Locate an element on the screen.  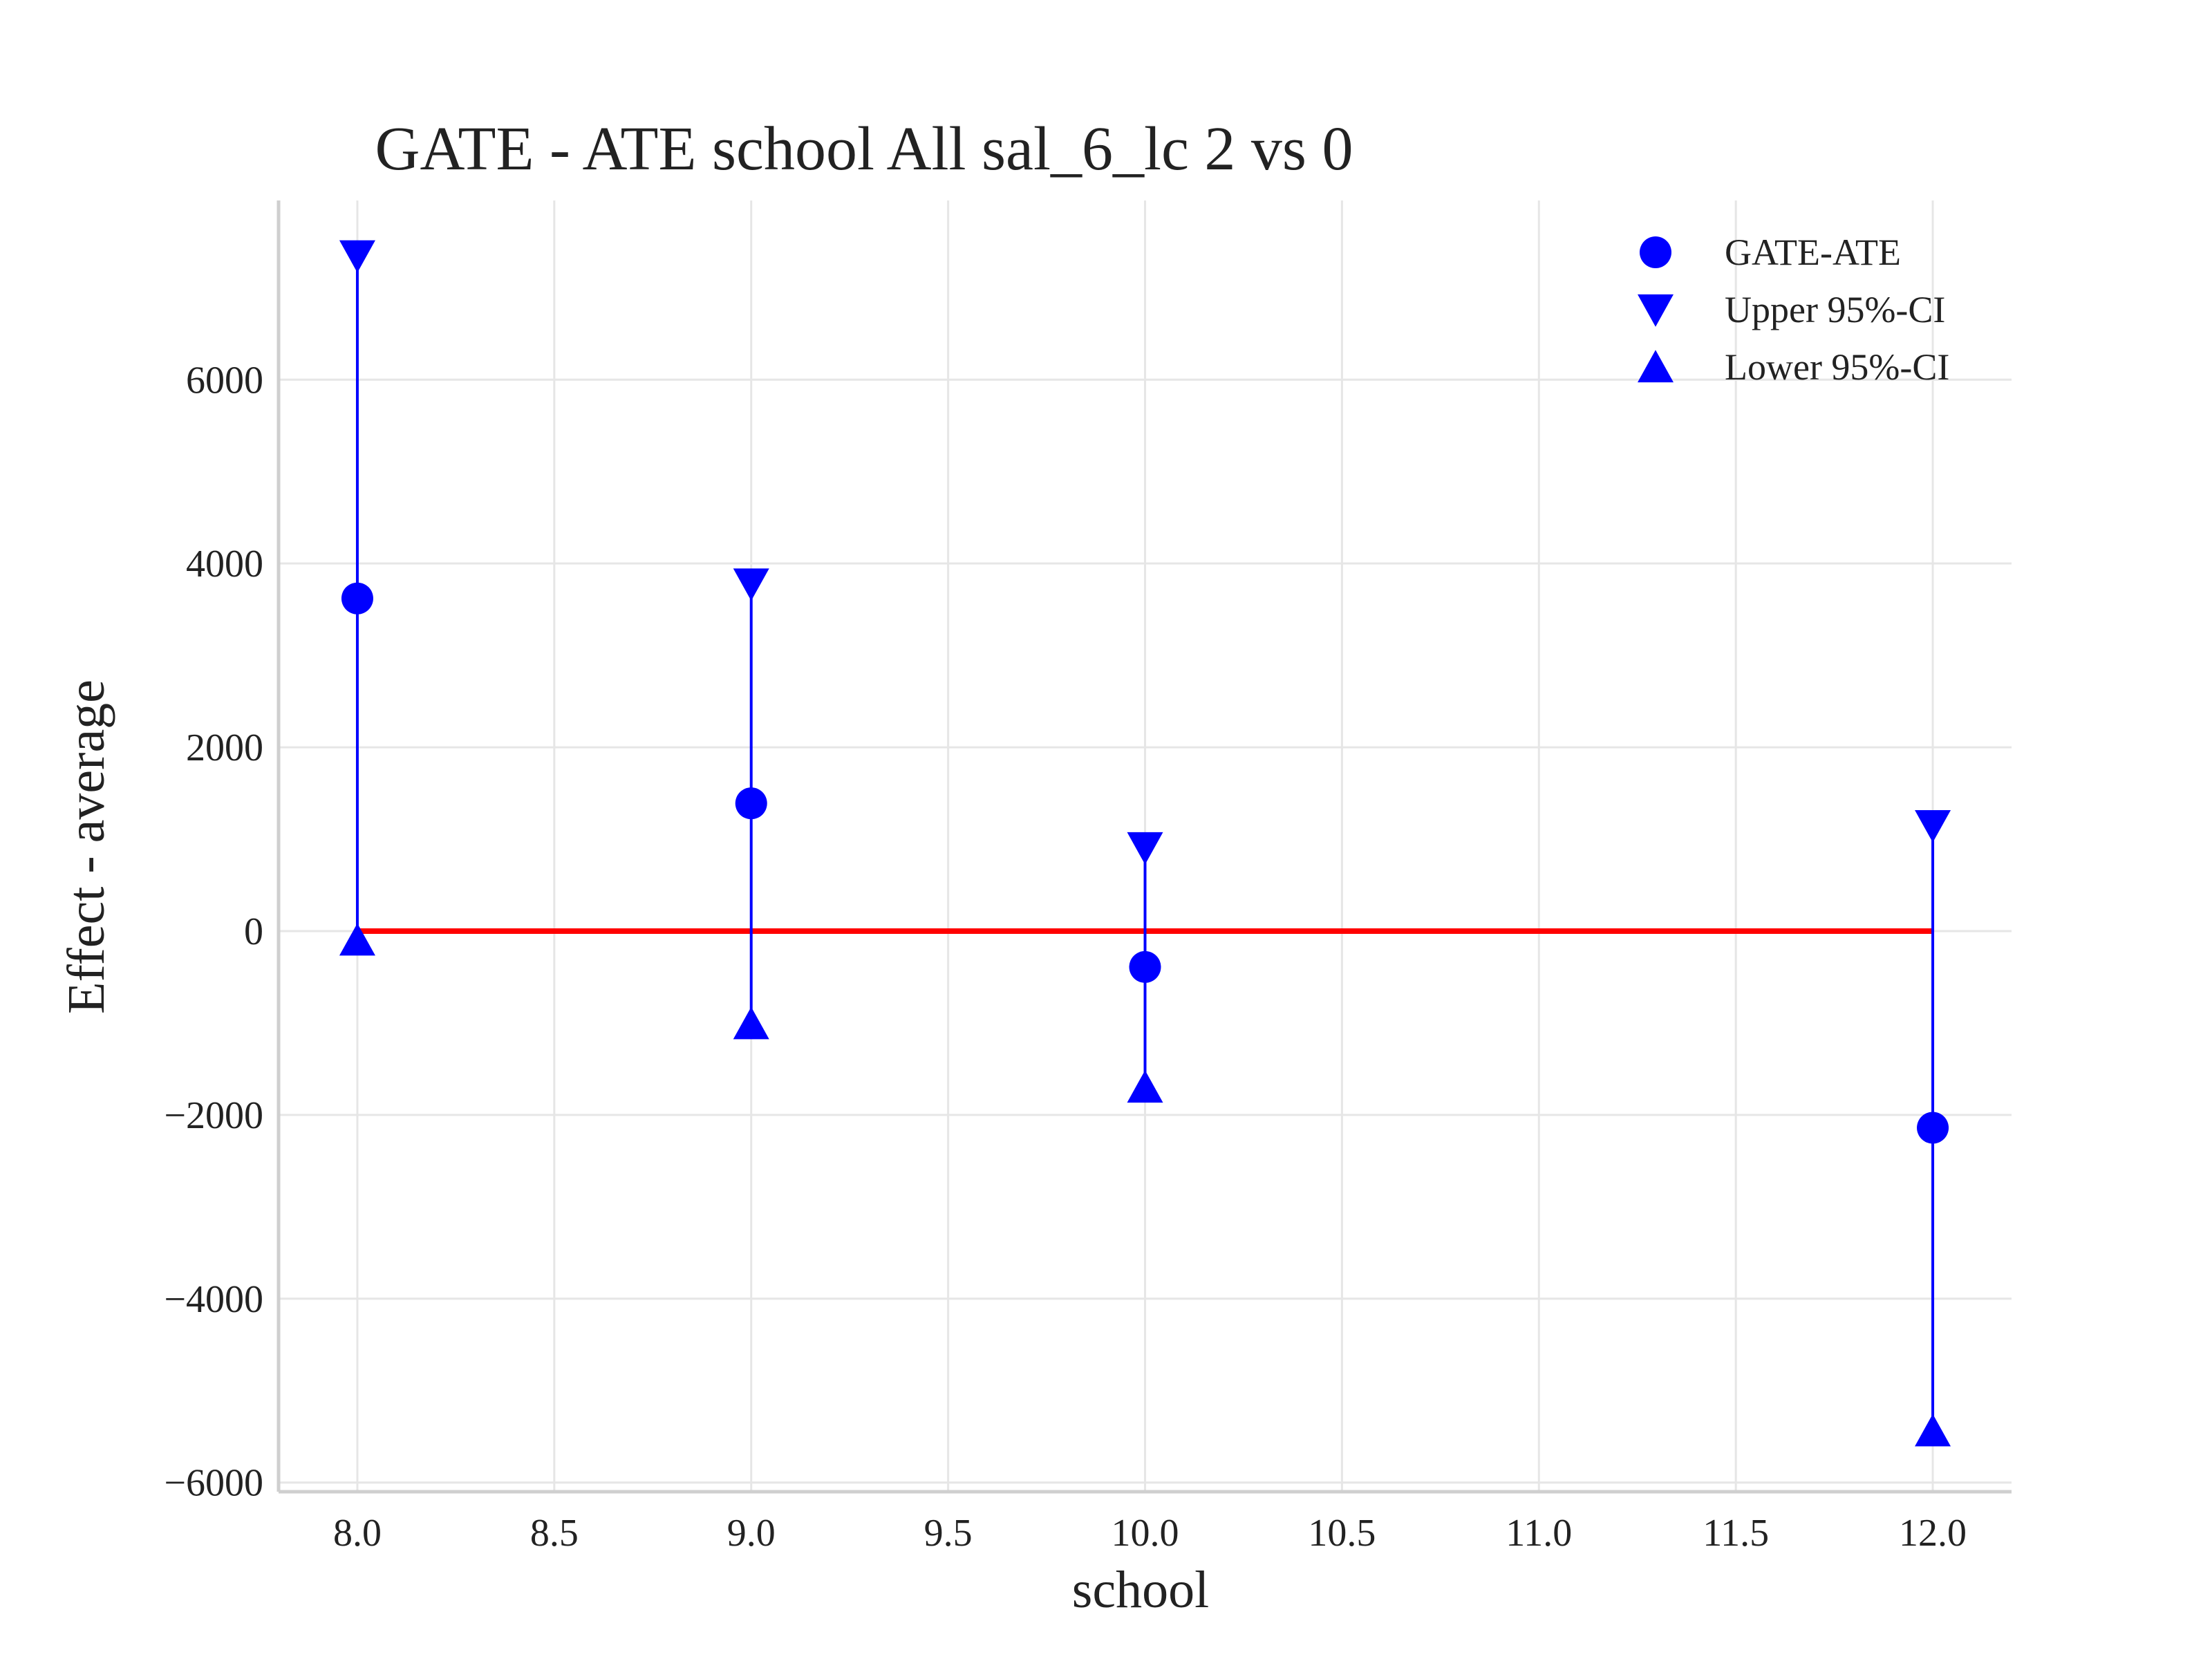
x-tick-label: 9.0 is located at coordinates (751, 1534).